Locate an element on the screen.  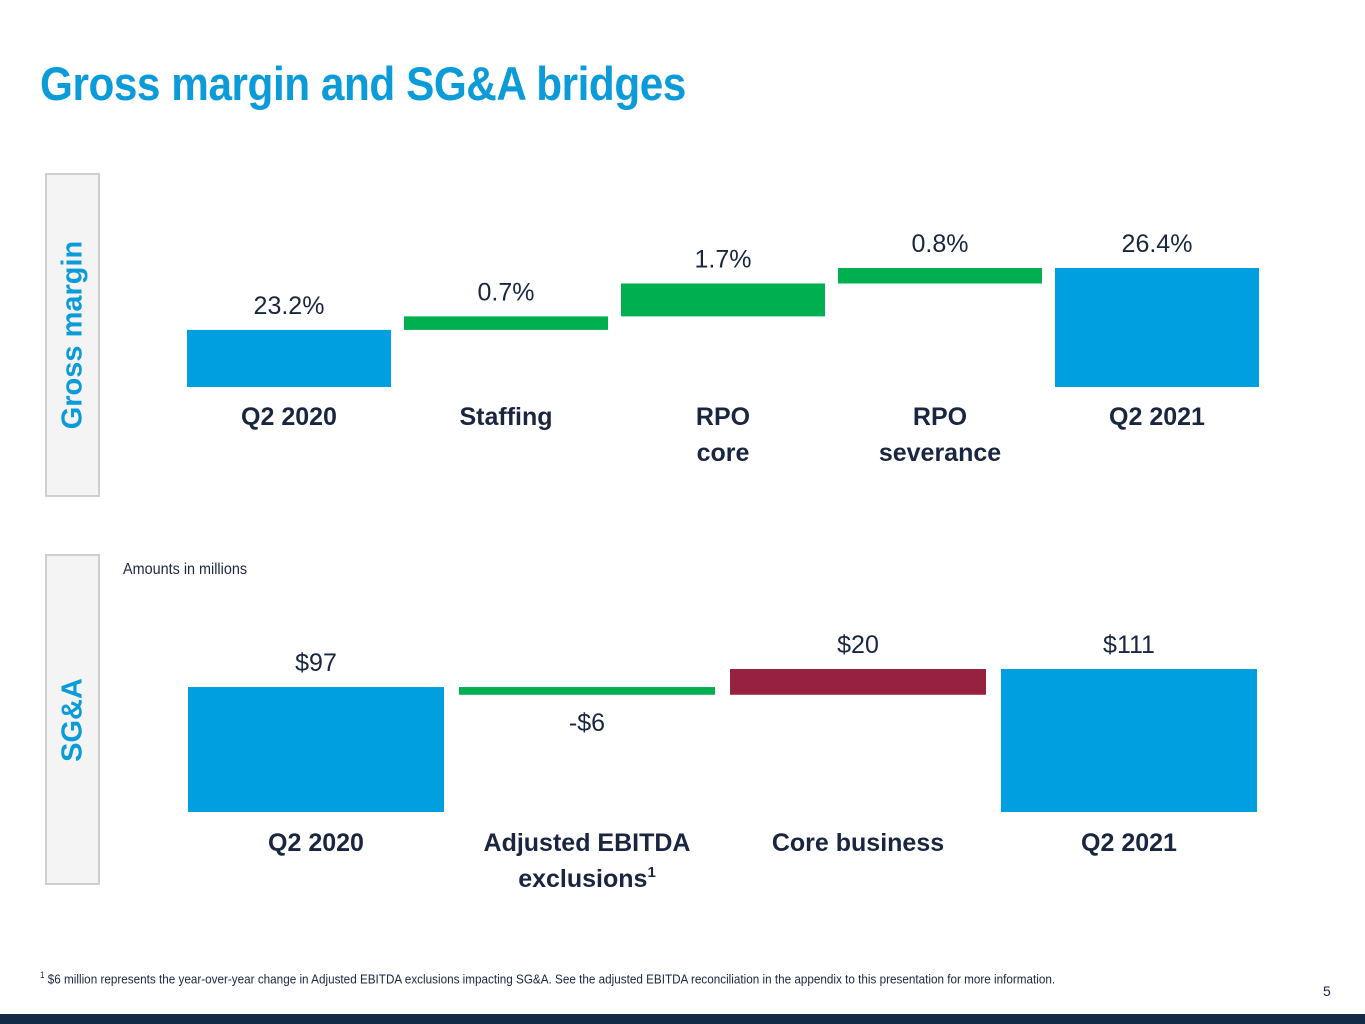
data-label-rpo-core: 1.7% is located at coordinates (723, 259).